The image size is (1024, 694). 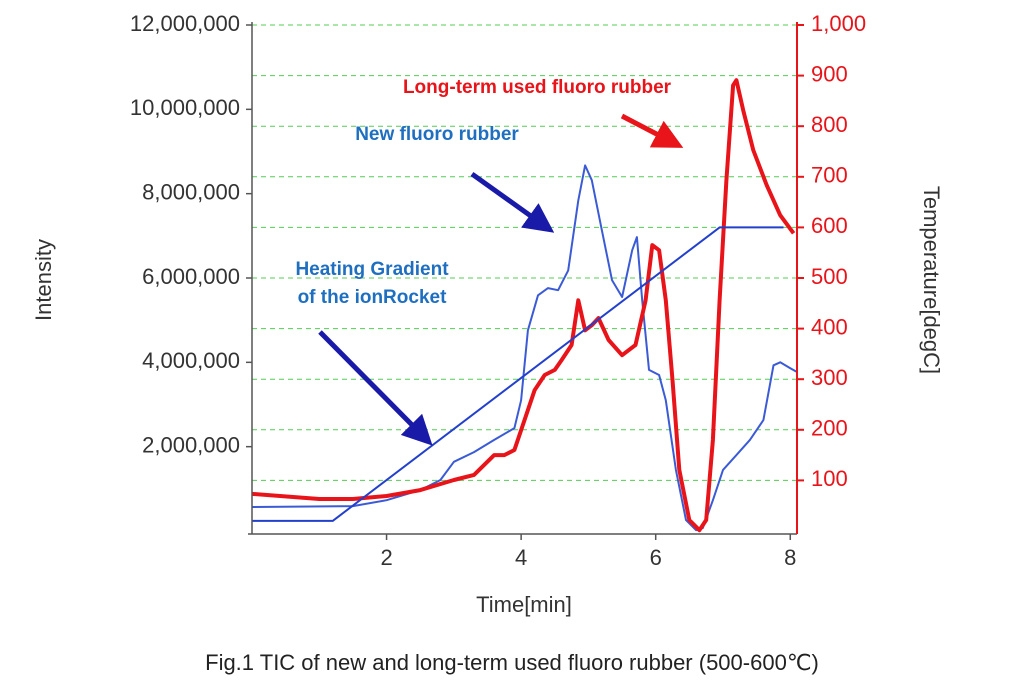 What do you see at coordinates (829, 276) in the screenshot?
I see `y2-tick-label: 500` at bounding box center [829, 276].